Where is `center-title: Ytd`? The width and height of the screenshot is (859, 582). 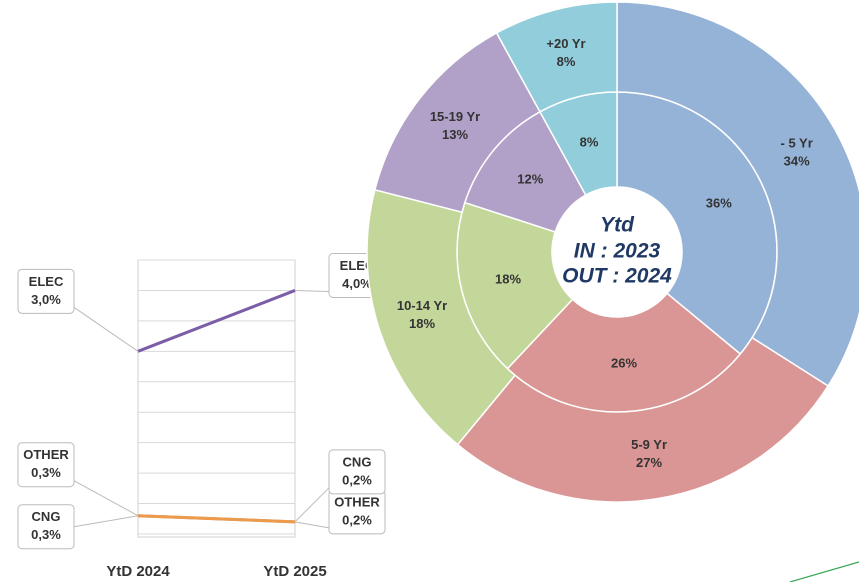 center-title: Ytd is located at coordinates (617, 225).